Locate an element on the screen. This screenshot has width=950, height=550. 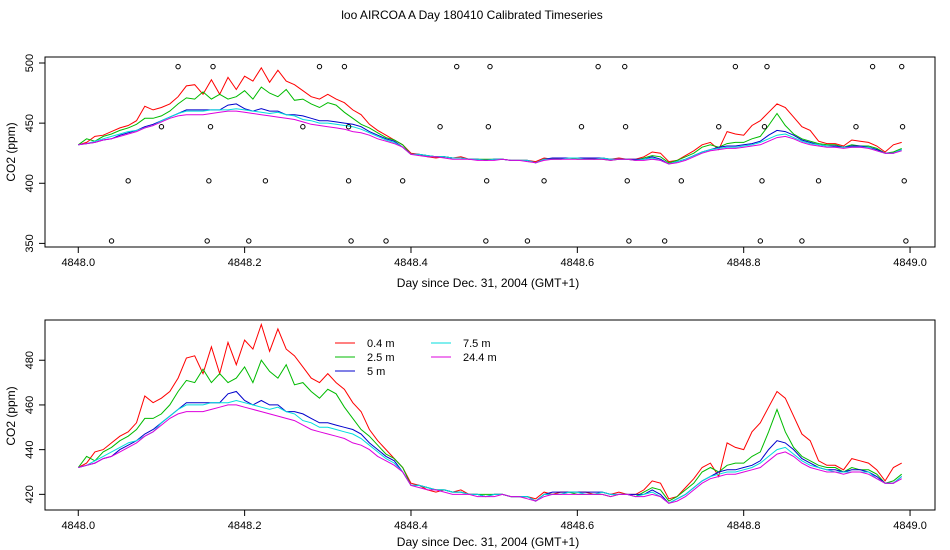
top-y-tick-label: 350 is located at coordinates (30, 243).